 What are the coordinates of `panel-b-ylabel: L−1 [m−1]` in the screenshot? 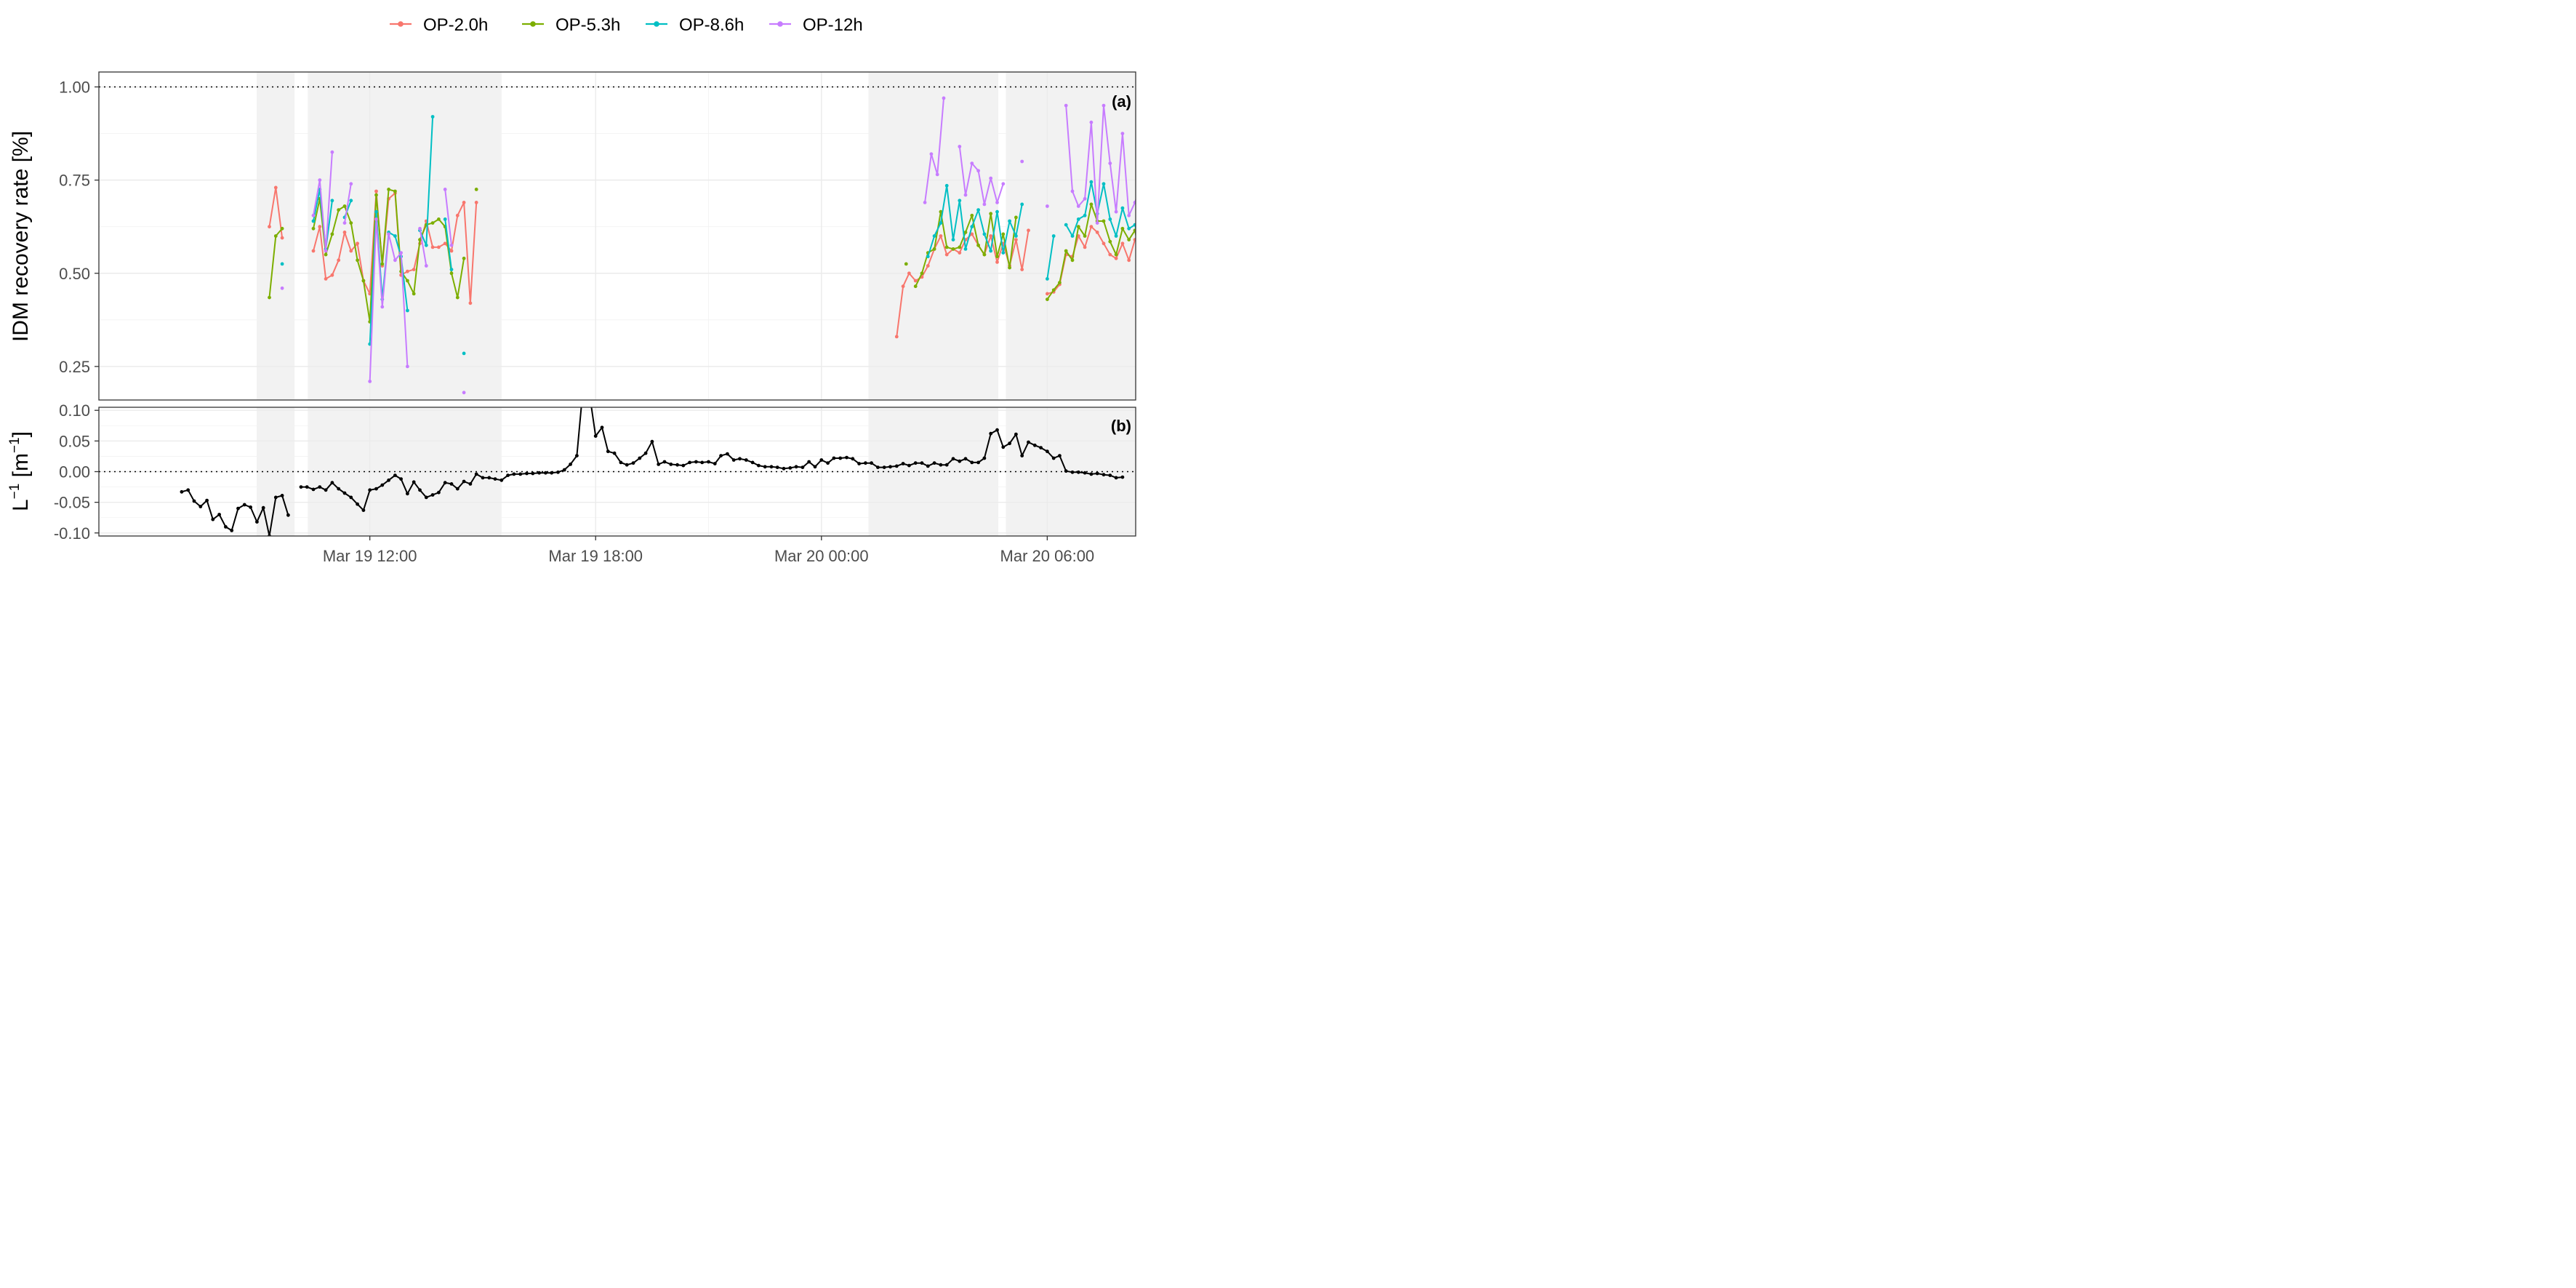 It's located at (20, 471).